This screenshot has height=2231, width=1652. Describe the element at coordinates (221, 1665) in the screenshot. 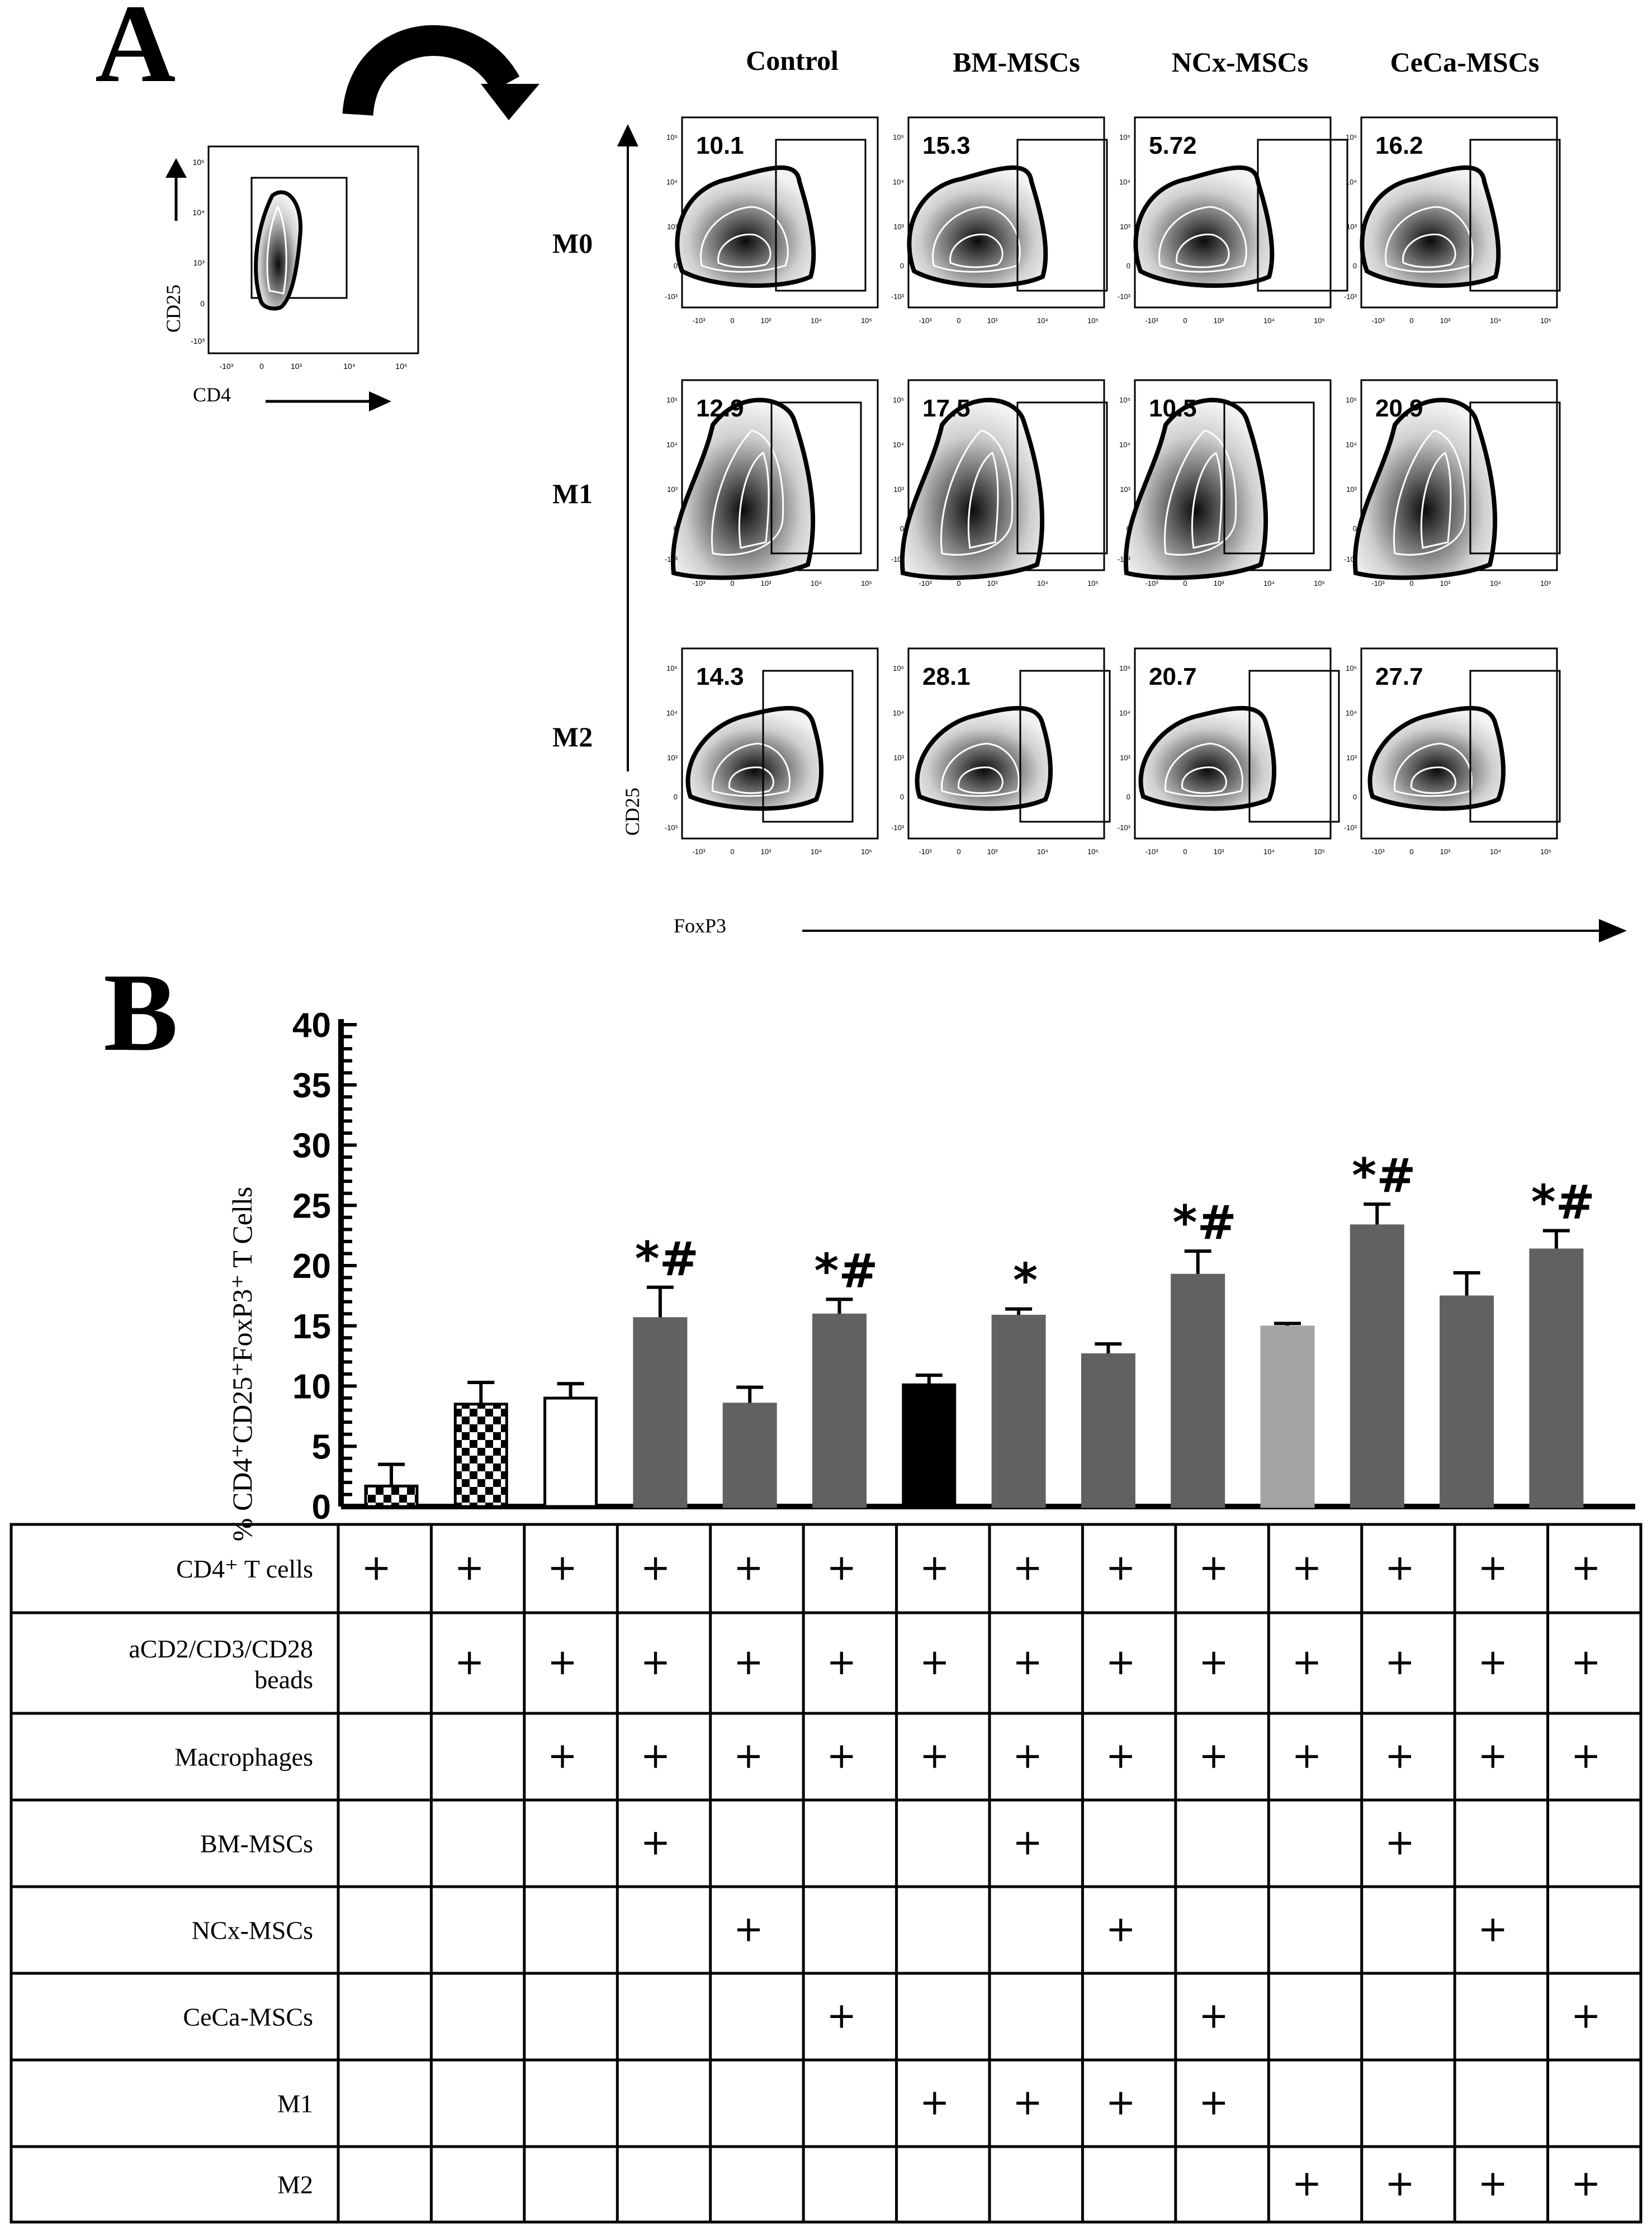

I see `table-row-label: aCD2/CD3/CD28 beads` at that location.